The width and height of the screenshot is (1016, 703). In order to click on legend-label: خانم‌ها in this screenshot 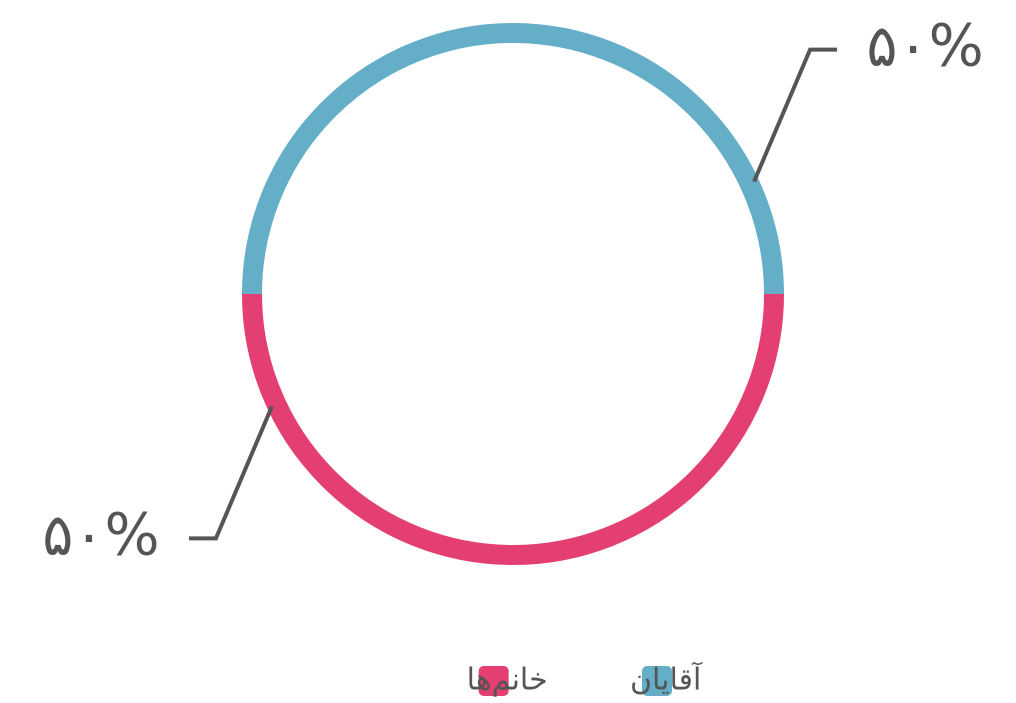, I will do `click(507, 680)`.